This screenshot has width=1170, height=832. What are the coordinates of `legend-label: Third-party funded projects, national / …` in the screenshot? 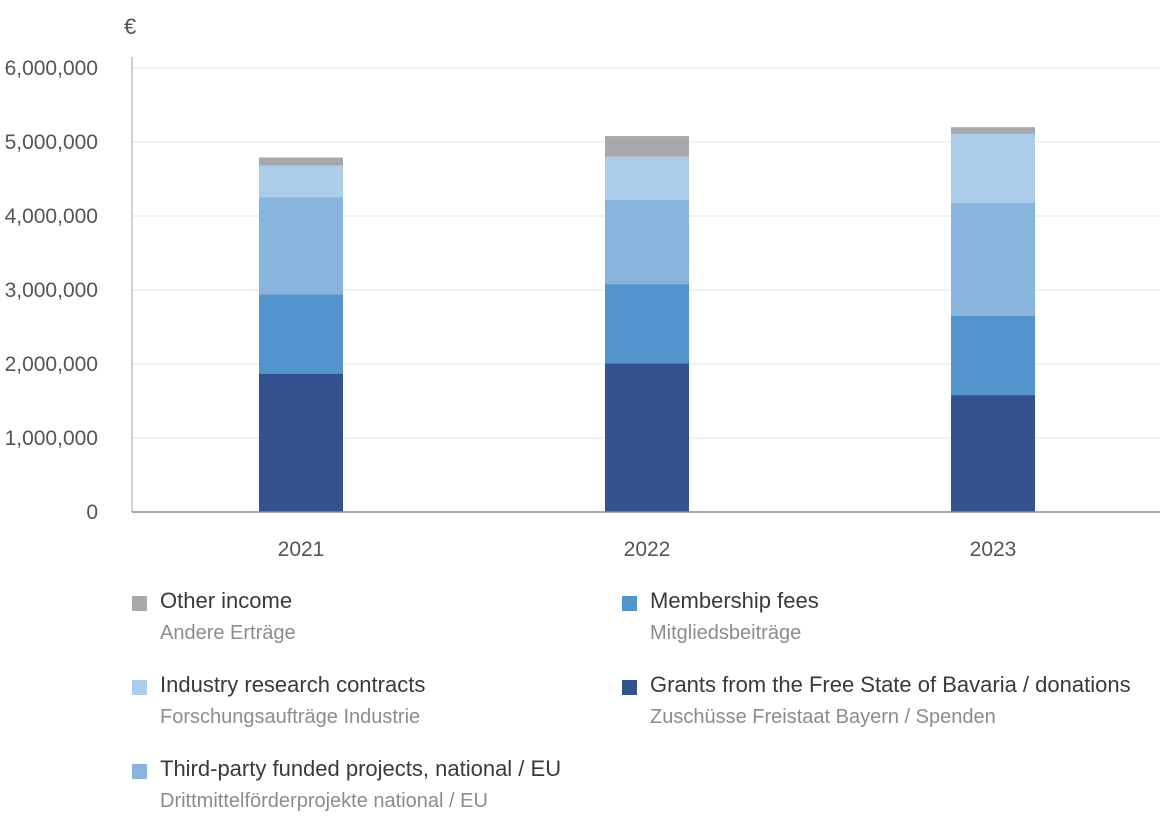 It's located at (361, 768).